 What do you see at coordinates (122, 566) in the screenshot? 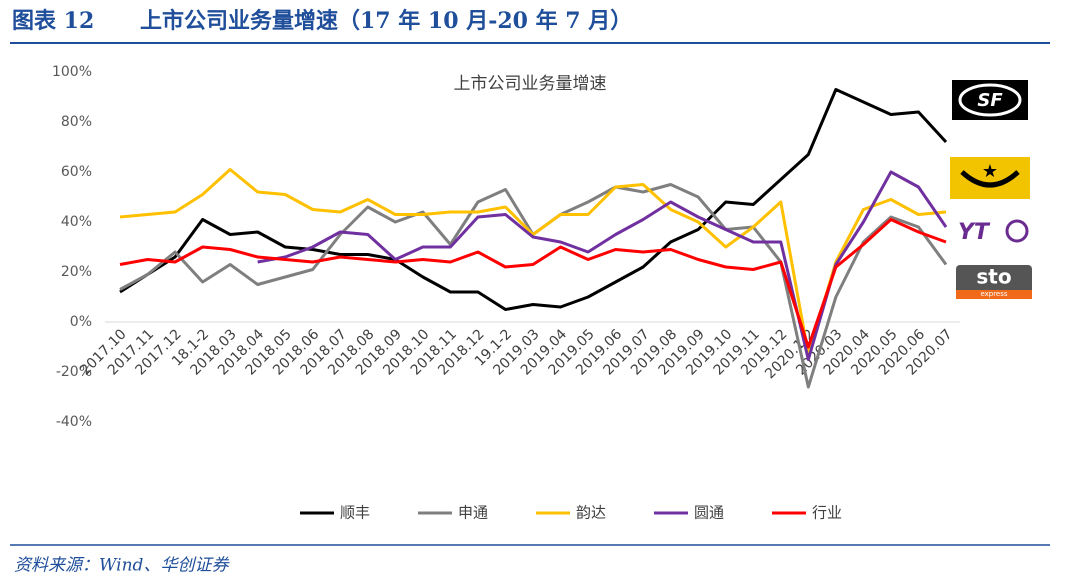
I see `source: 资料来源：Wind、华创证券` at bounding box center [122, 566].